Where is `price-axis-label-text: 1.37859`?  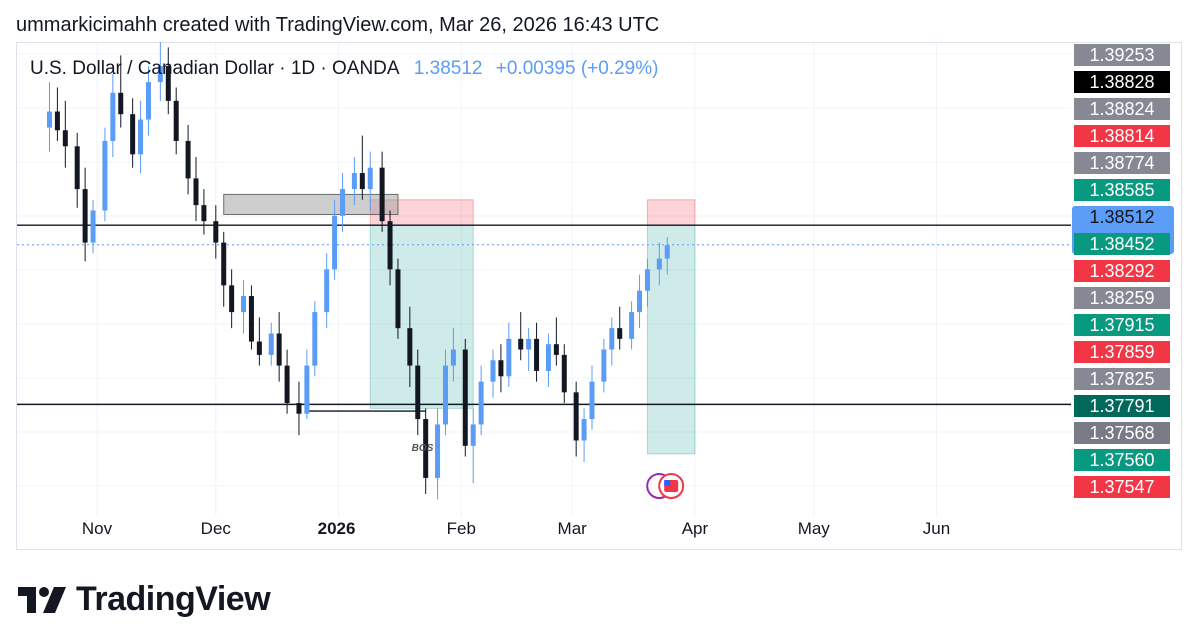
price-axis-label-text: 1.37859 is located at coordinates (1121, 352).